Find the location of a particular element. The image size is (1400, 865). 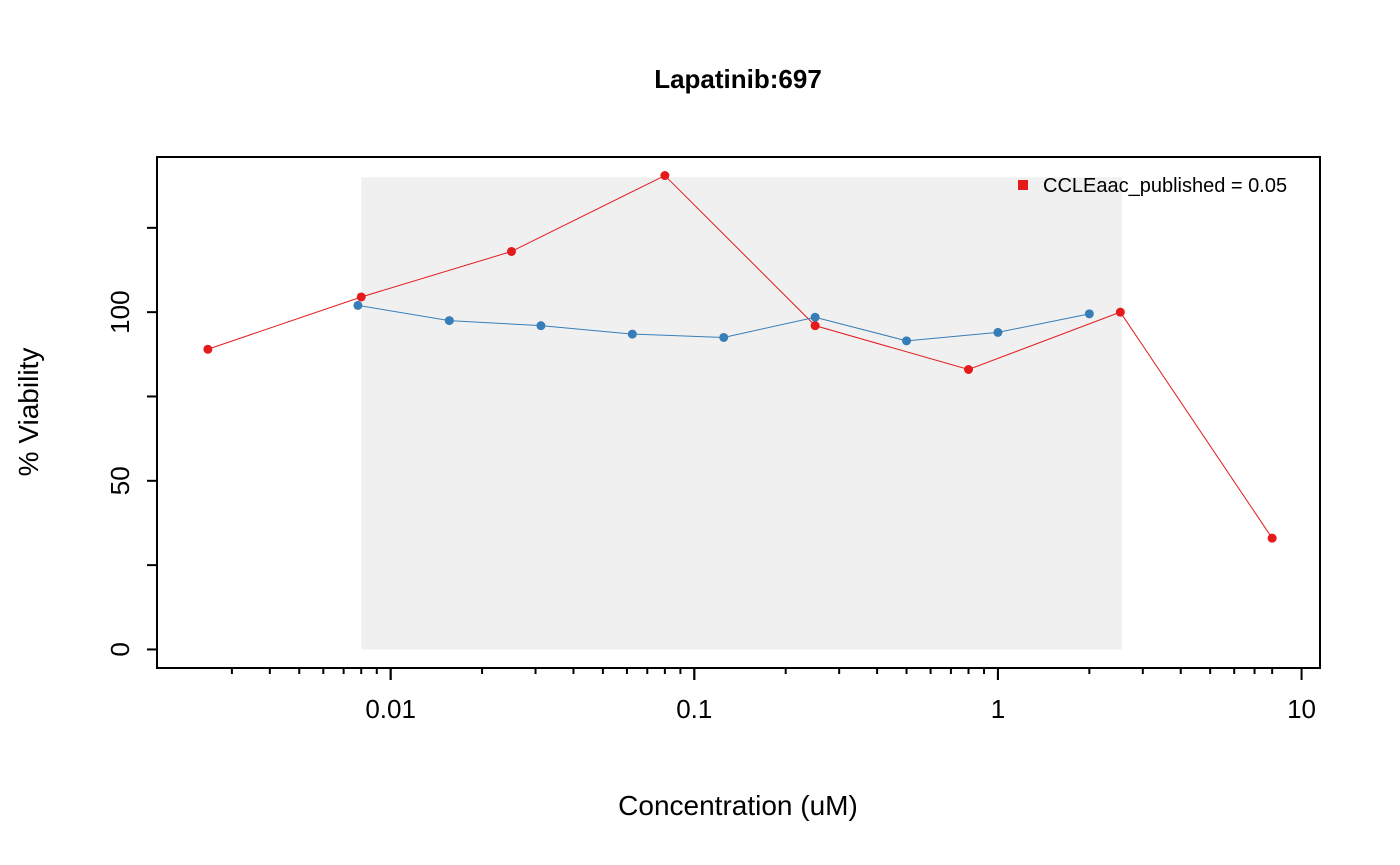

x-tick-label: 1 is located at coordinates (998, 709).